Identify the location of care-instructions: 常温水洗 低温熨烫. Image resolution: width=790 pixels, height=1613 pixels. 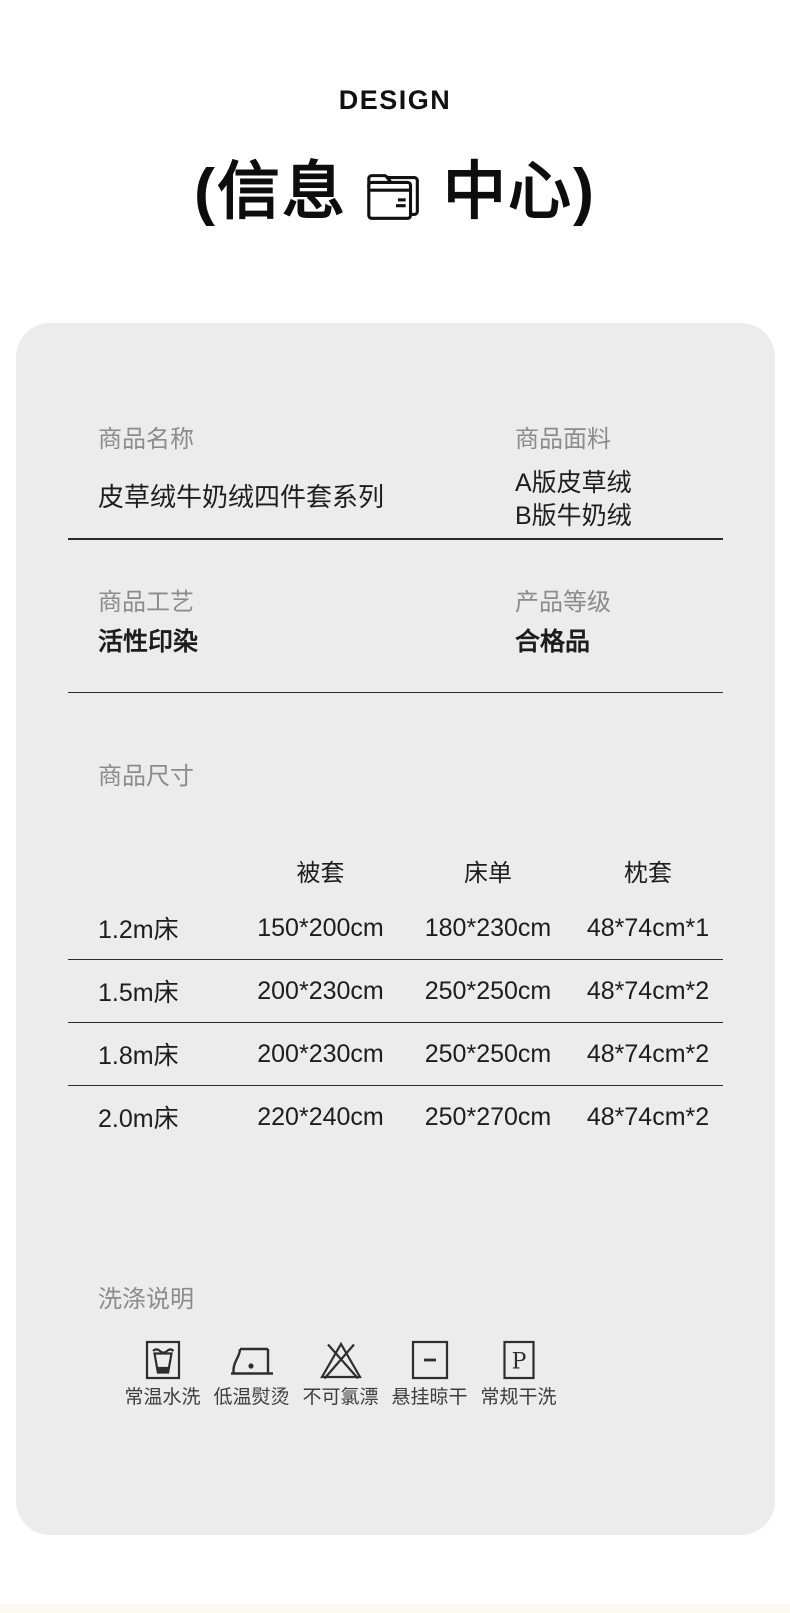
(395, 1372).